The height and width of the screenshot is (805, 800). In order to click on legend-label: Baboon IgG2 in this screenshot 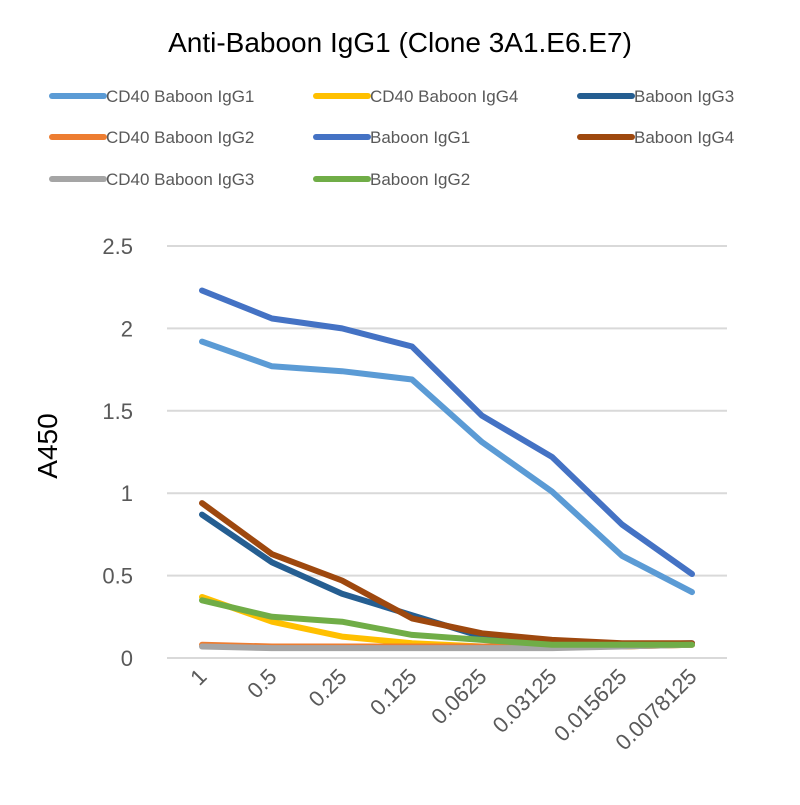, I will do `click(420, 179)`.